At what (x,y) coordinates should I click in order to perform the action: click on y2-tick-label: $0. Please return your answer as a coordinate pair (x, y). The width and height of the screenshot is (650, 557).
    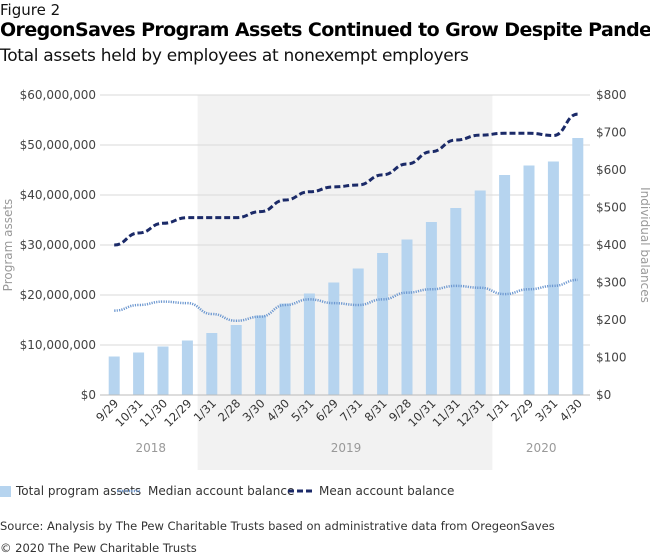
    Looking at the image, I should click on (603, 395).